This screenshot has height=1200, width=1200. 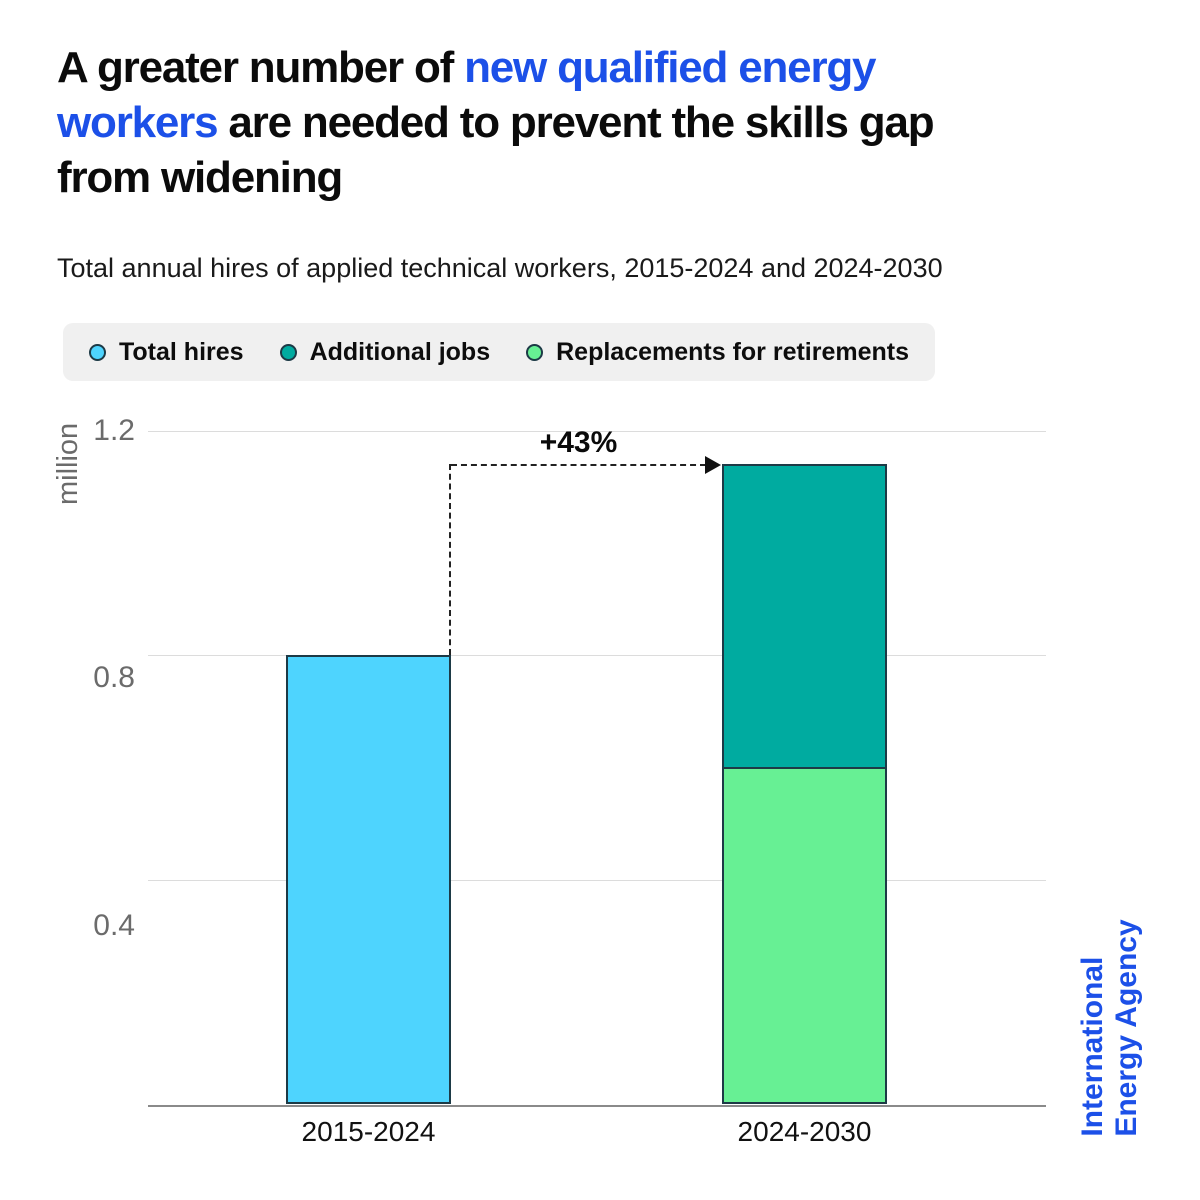 I want to click on y-axis-tick-label: 0.4, so click(x=114, y=925).